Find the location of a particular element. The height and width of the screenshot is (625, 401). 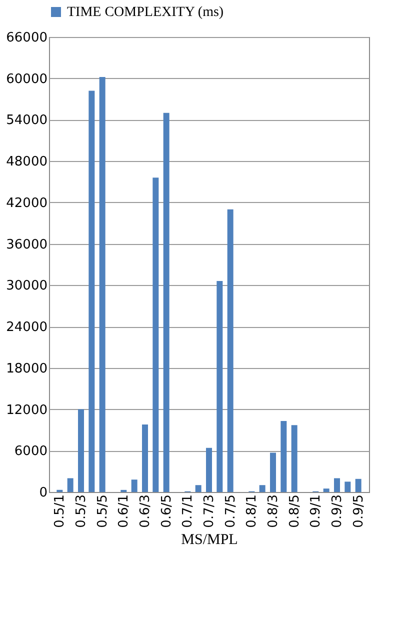

y-tick-label: 54000 is located at coordinates (27, 120).